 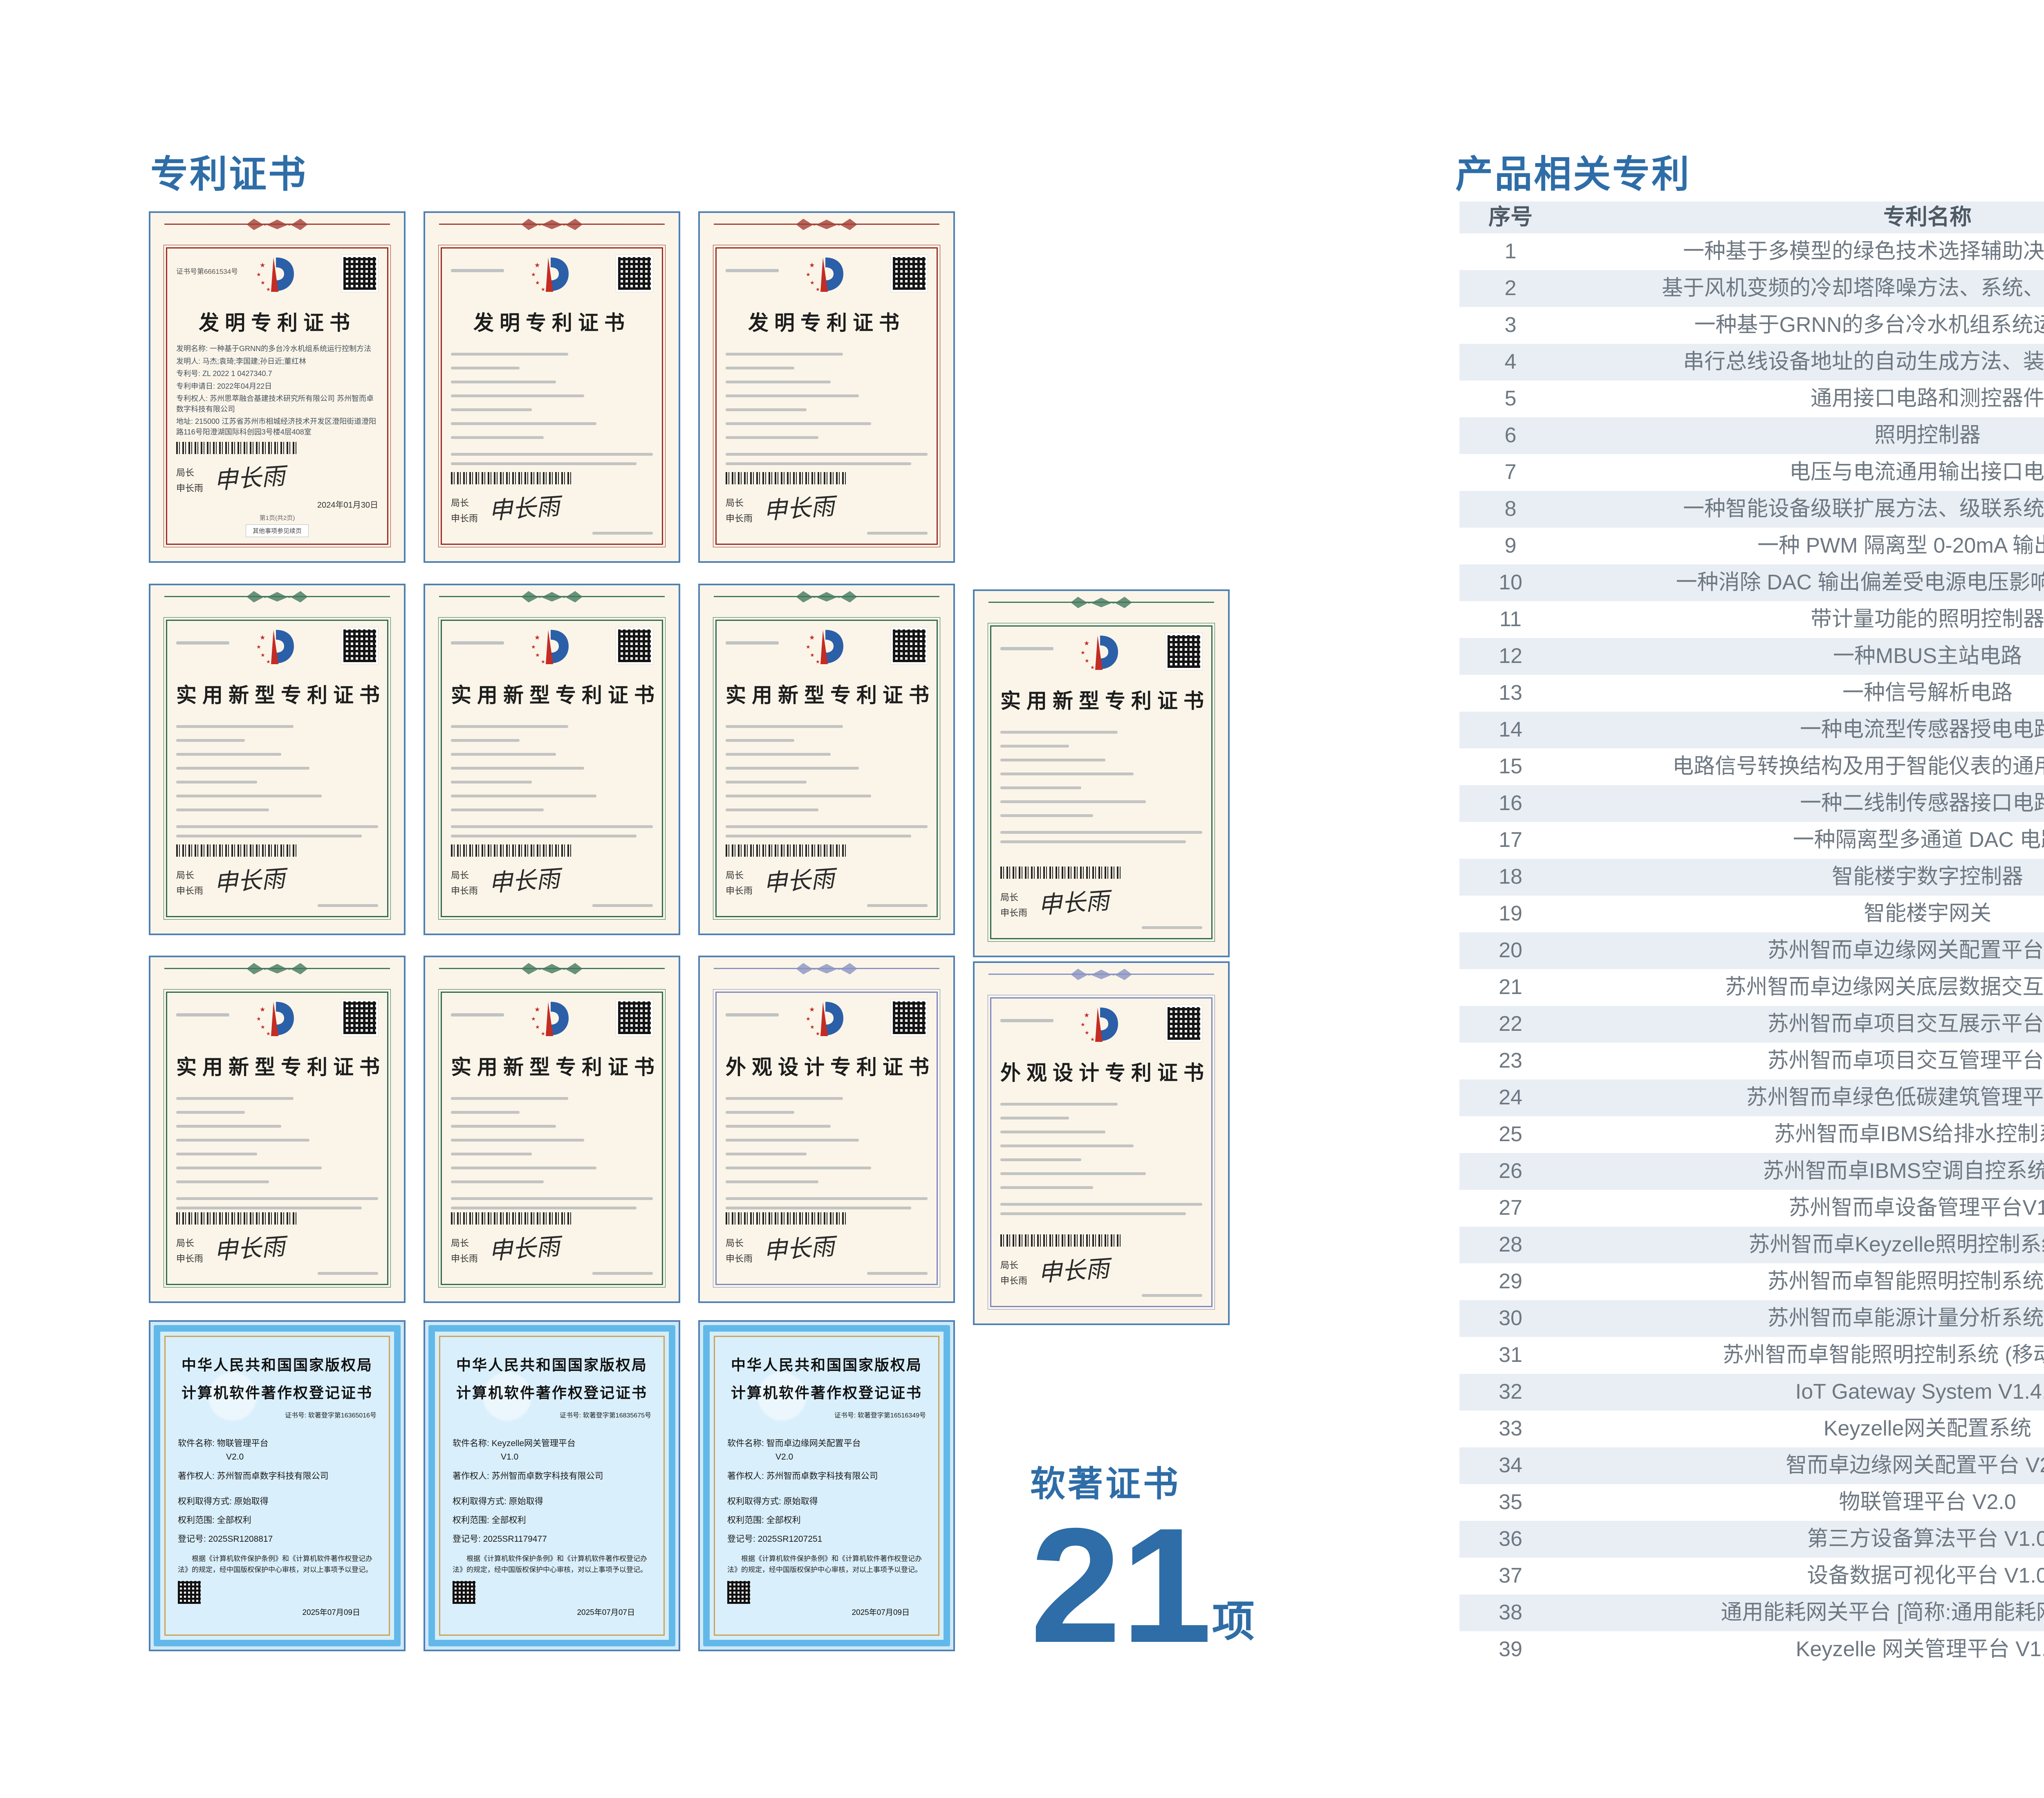 I want to click on table-row: 11带计量功能的照明控制器实用新型, so click(x=1751, y=619).